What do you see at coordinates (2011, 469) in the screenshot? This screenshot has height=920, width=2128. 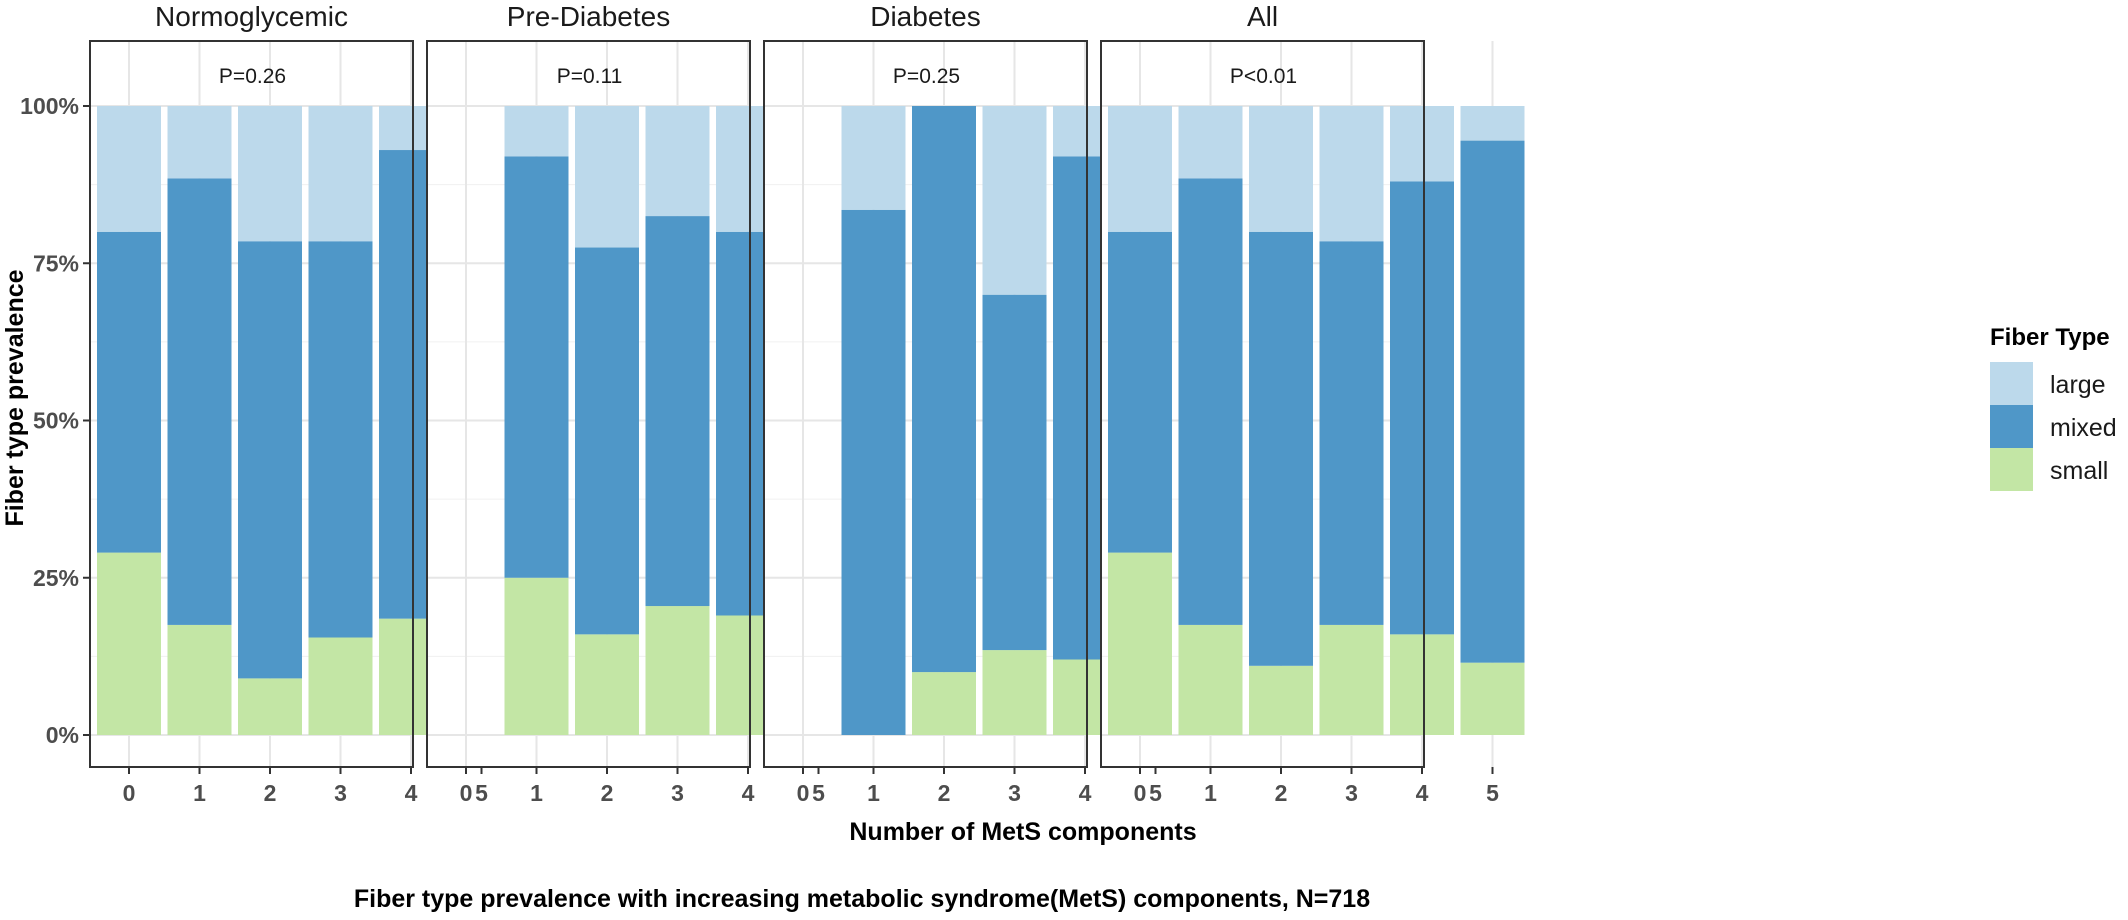 I see `legend-swatch-small` at bounding box center [2011, 469].